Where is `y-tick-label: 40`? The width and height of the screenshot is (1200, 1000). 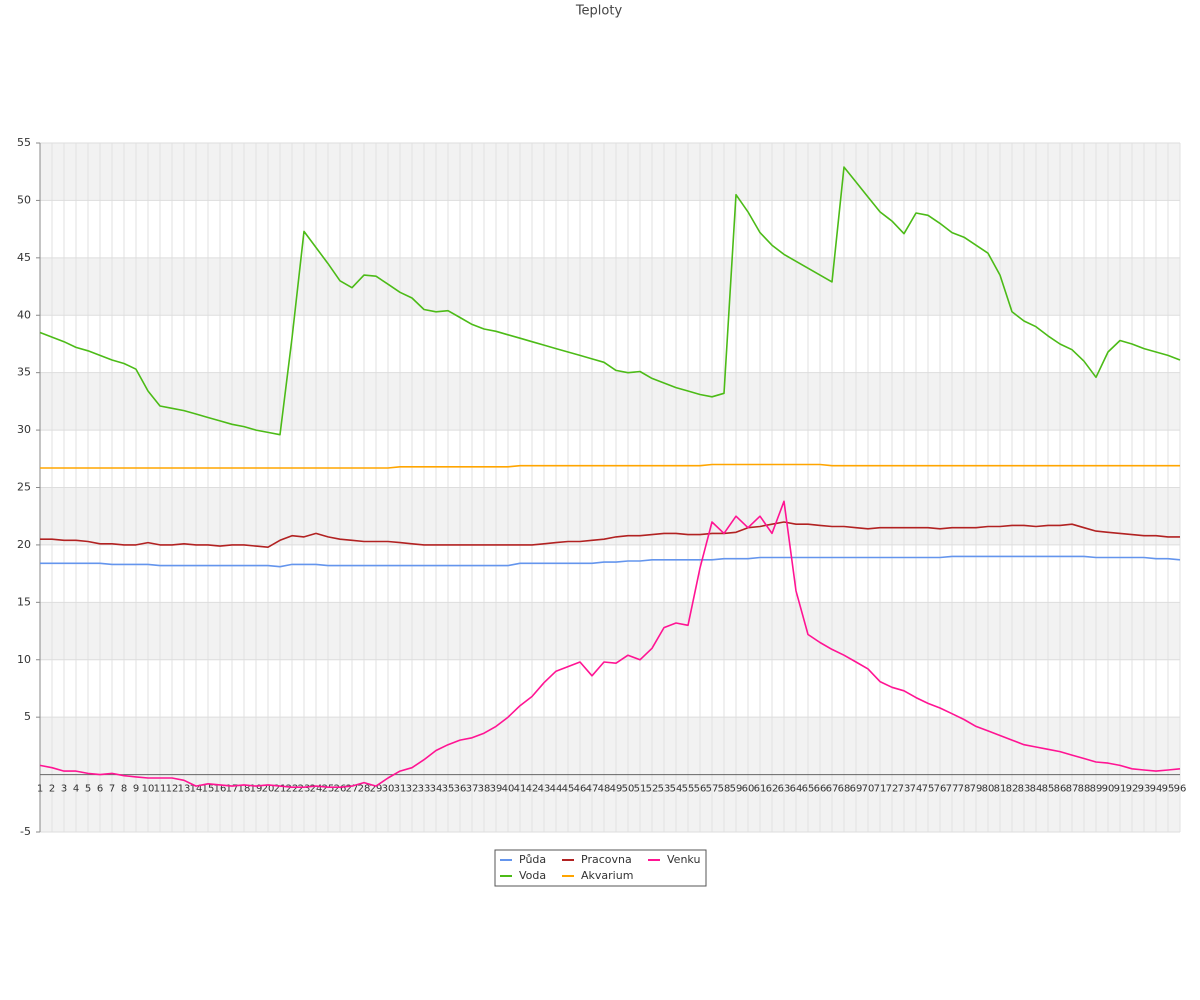 y-tick-label: 40 is located at coordinates (24, 314).